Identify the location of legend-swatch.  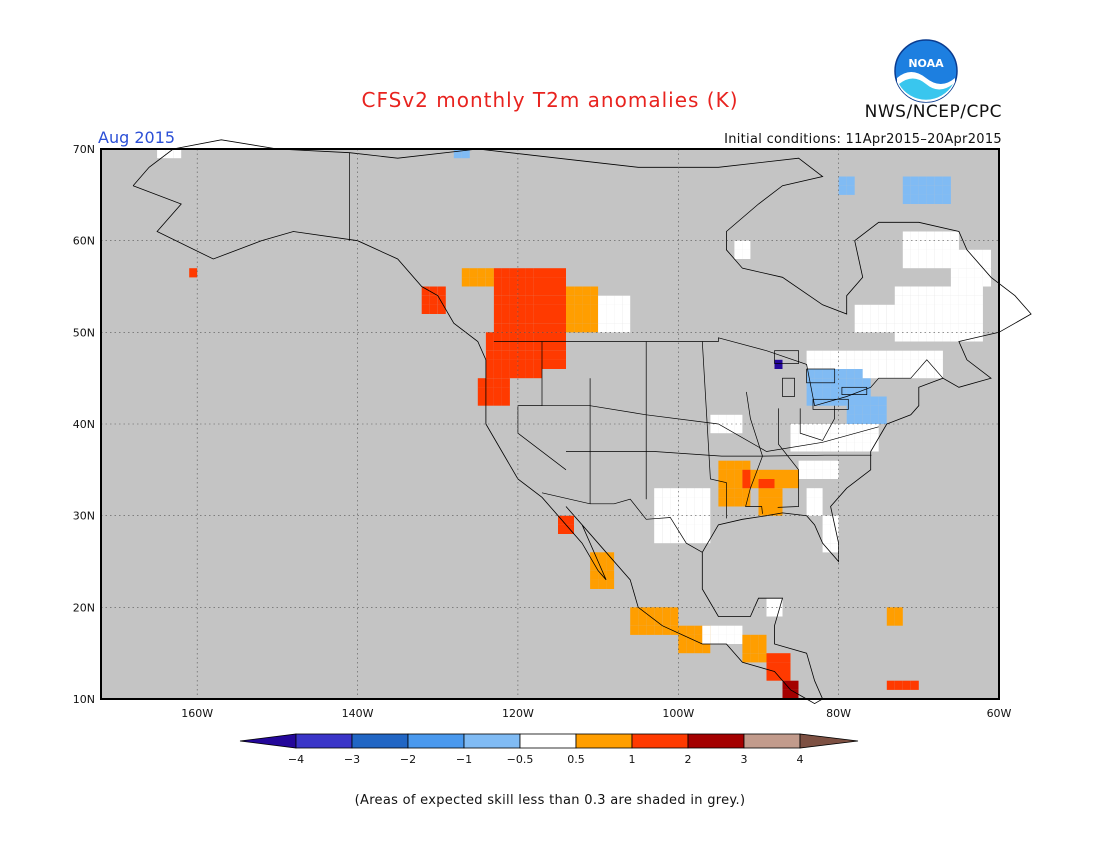
(716, 741).